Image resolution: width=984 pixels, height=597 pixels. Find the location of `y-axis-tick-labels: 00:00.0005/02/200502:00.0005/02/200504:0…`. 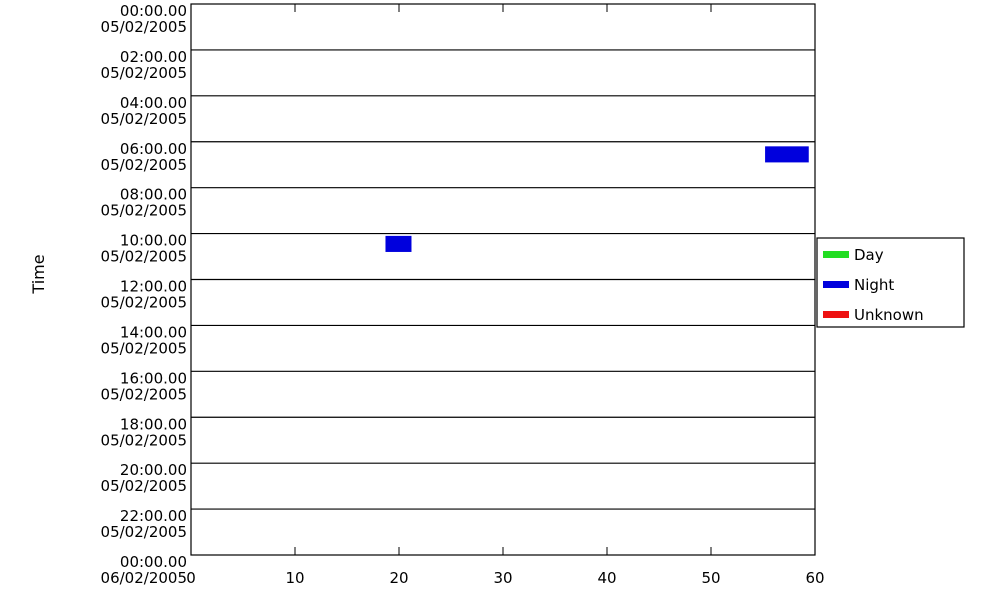

y-axis-tick-labels: 00:00.0005/02/200502:00.0005/02/200504:0… is located at coordinates (144, 294).